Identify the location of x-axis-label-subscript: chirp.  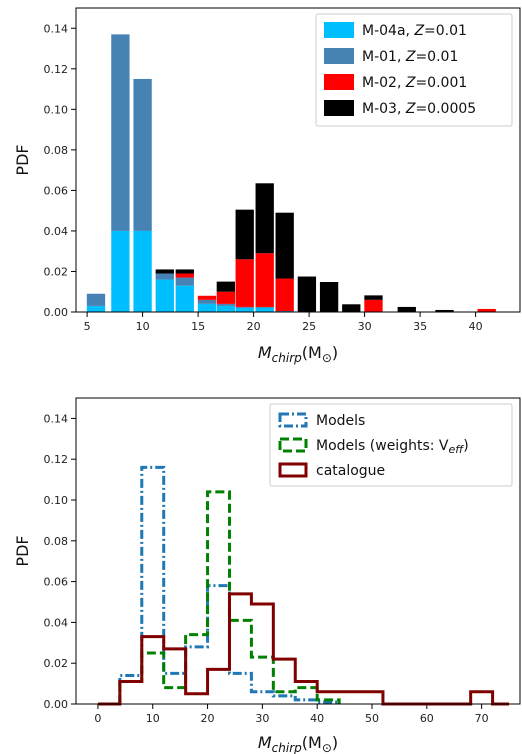
(287, 747).